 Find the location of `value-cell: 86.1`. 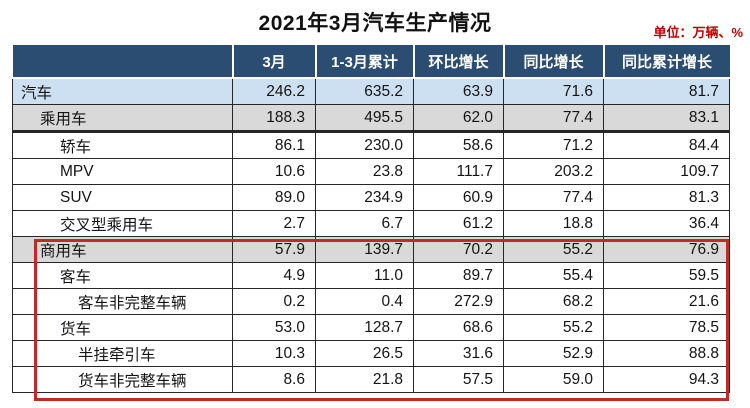

value-cell: 86.1 is located at coordinates (274, 145).